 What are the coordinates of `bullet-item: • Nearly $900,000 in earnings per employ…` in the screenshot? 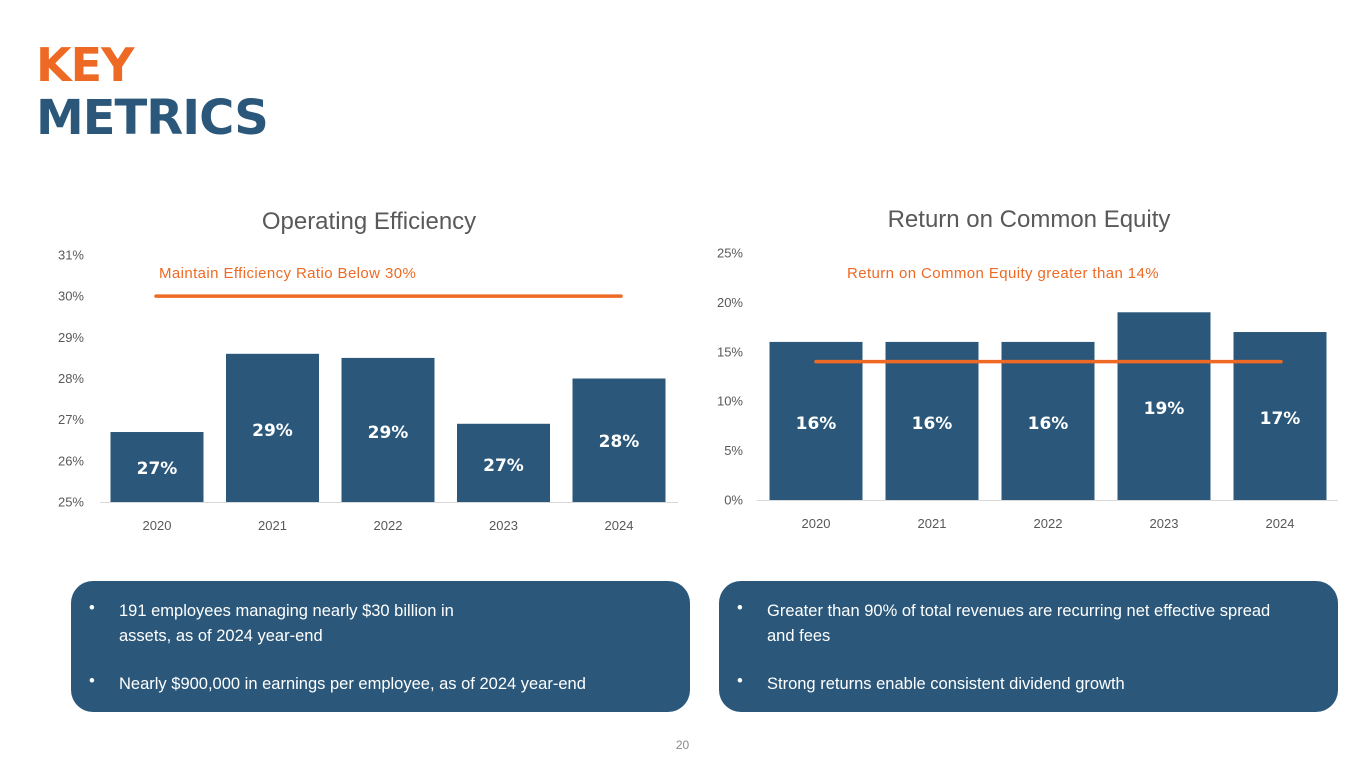 It's located at (384, 684).